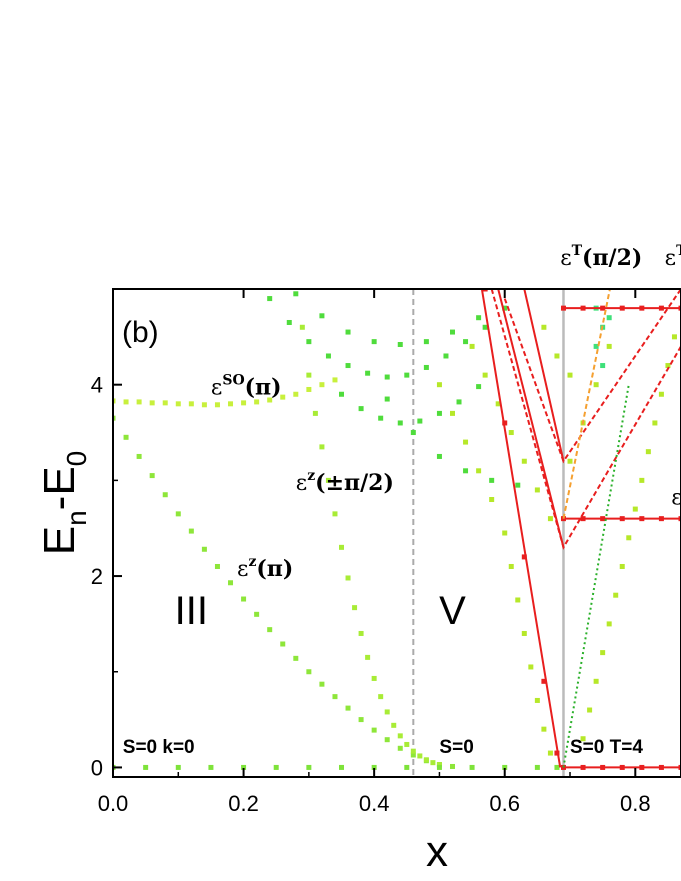 This screenshot has height=881, width=681. Describe the element at coordinates (140, 332) in the screenshot. I see `panel-label: (b)` at that location.